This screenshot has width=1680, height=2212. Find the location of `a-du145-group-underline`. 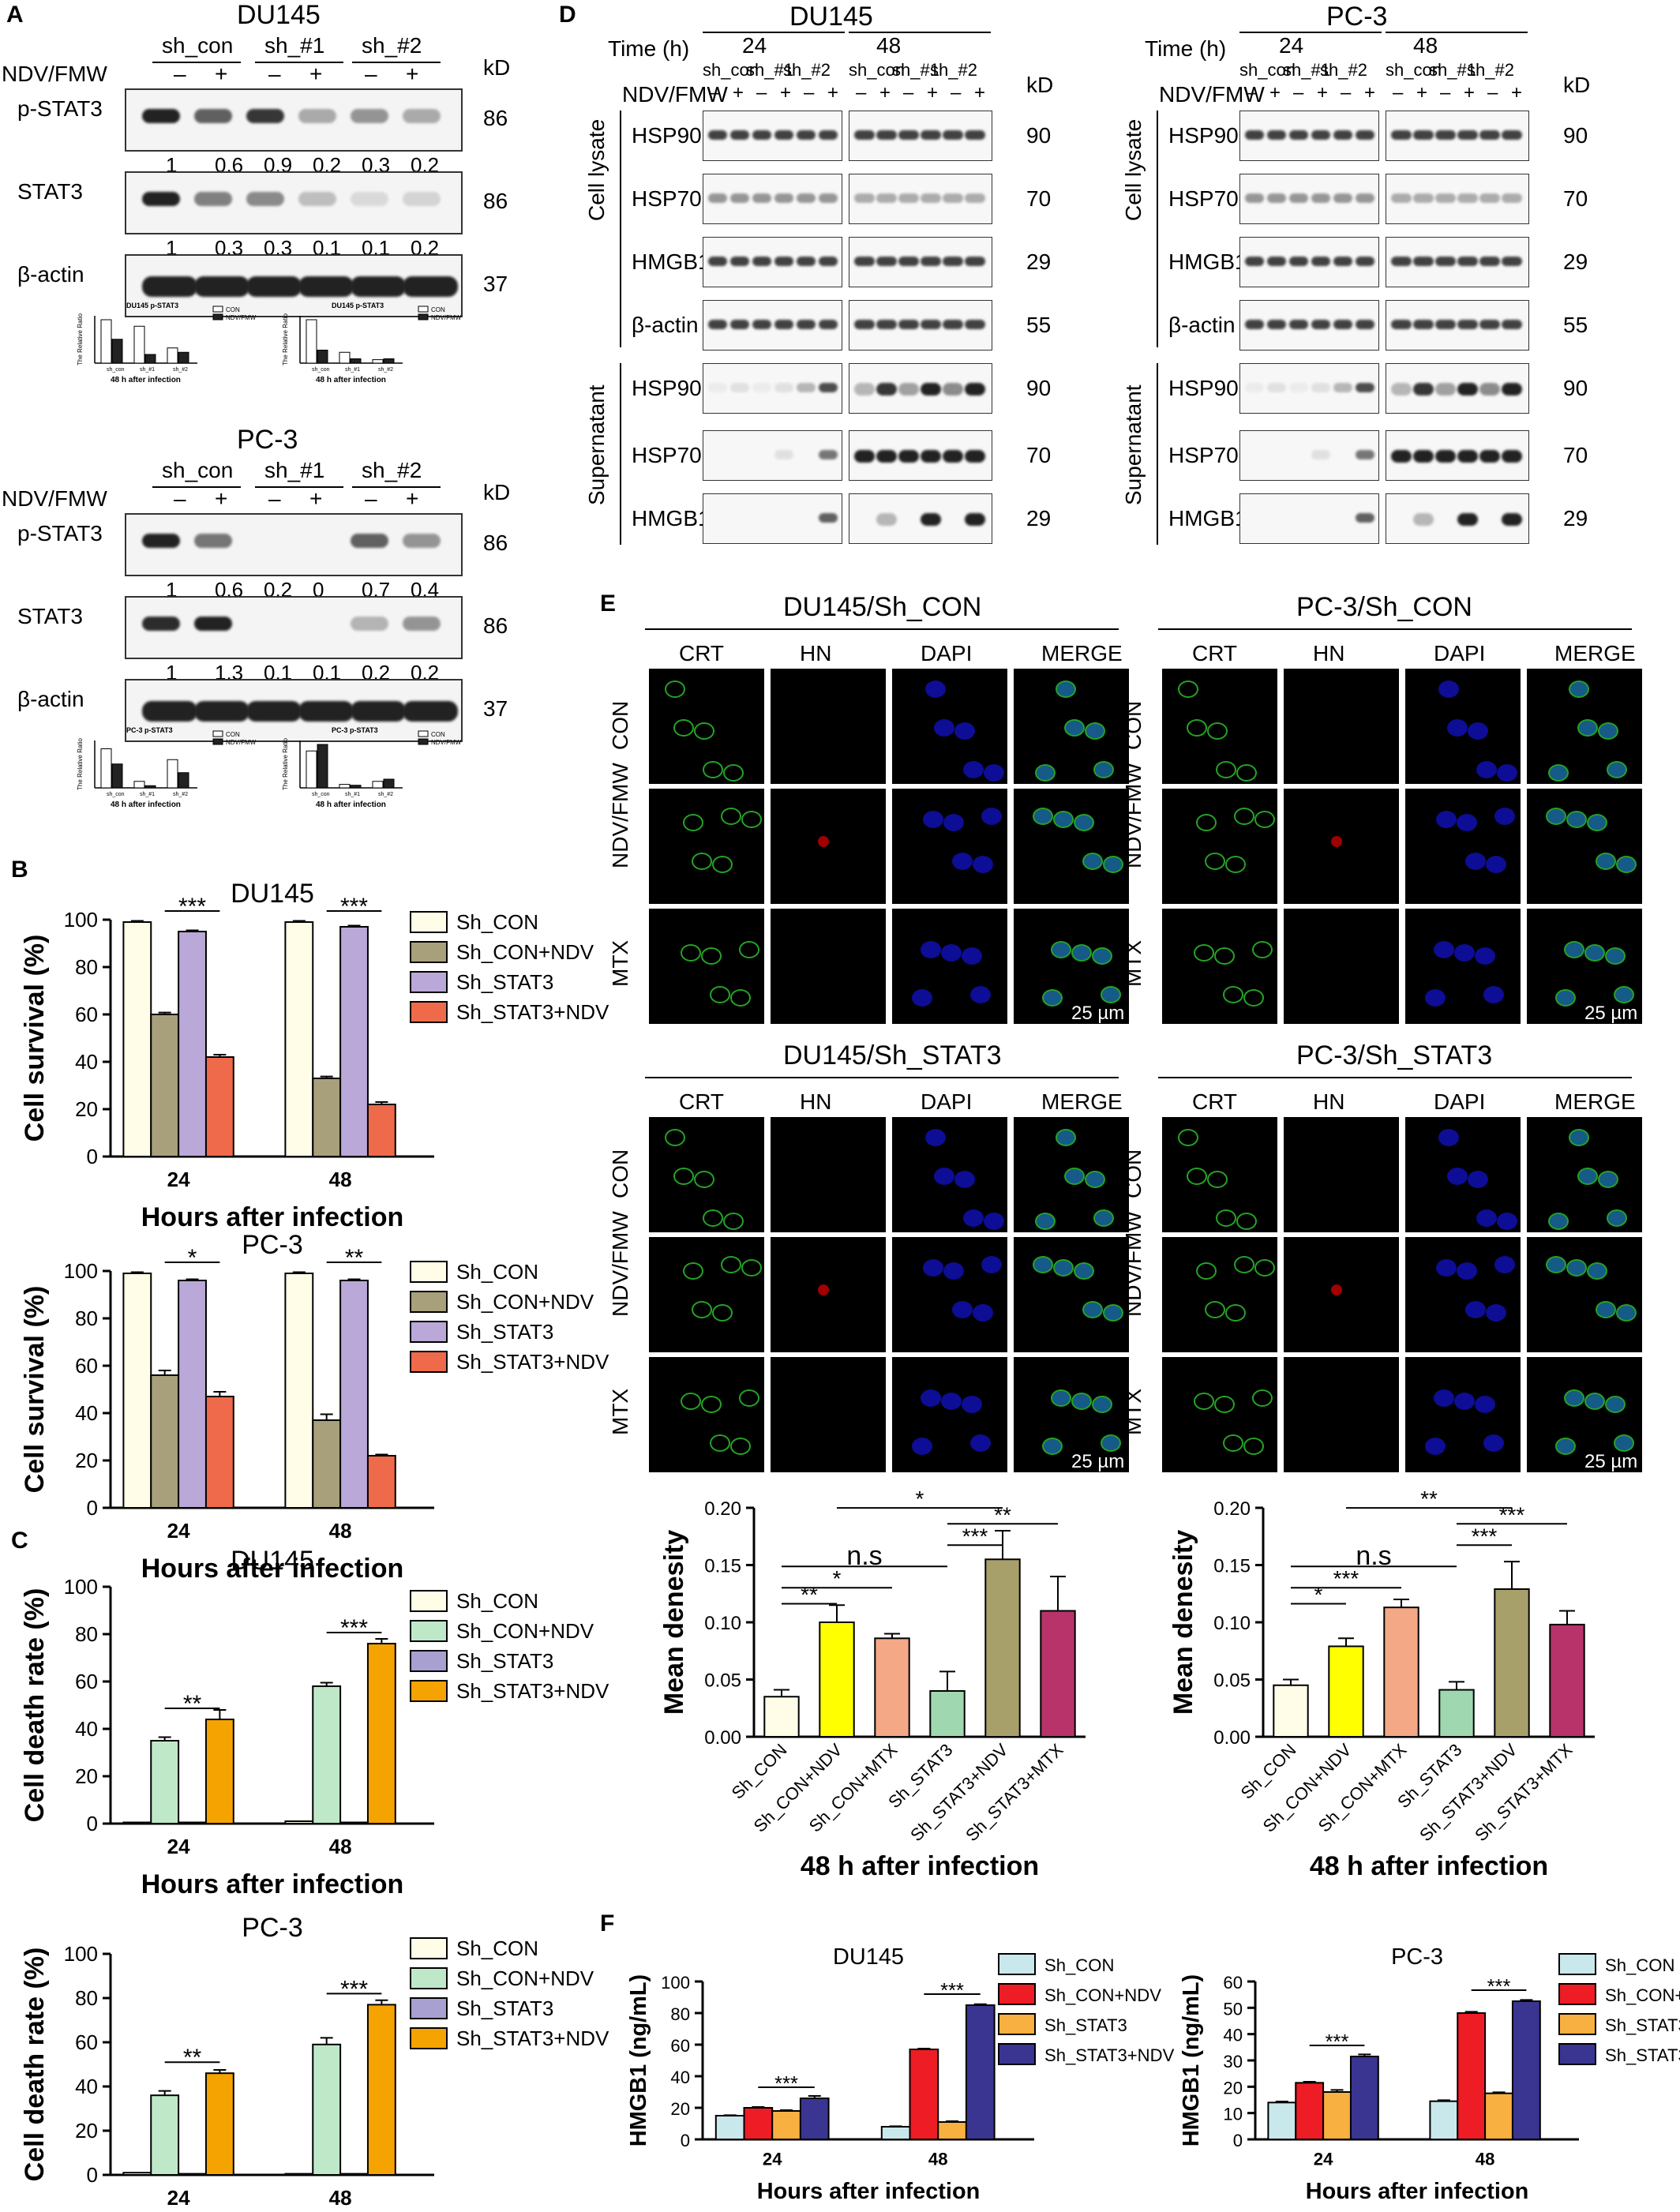

a-du145-group-underline is located at coordinates (196, 63).